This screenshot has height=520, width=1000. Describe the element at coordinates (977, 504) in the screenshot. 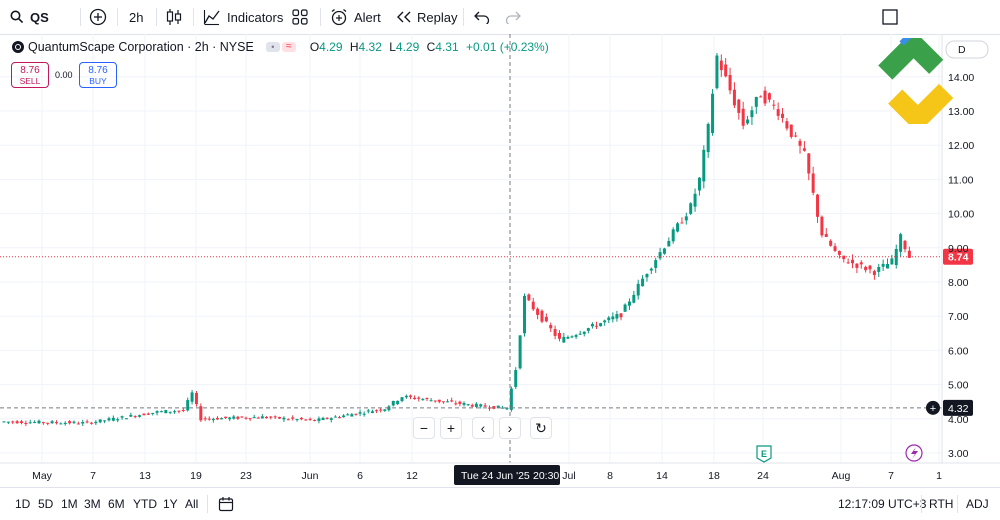

I see `adjust-button: ADJ` at that location.